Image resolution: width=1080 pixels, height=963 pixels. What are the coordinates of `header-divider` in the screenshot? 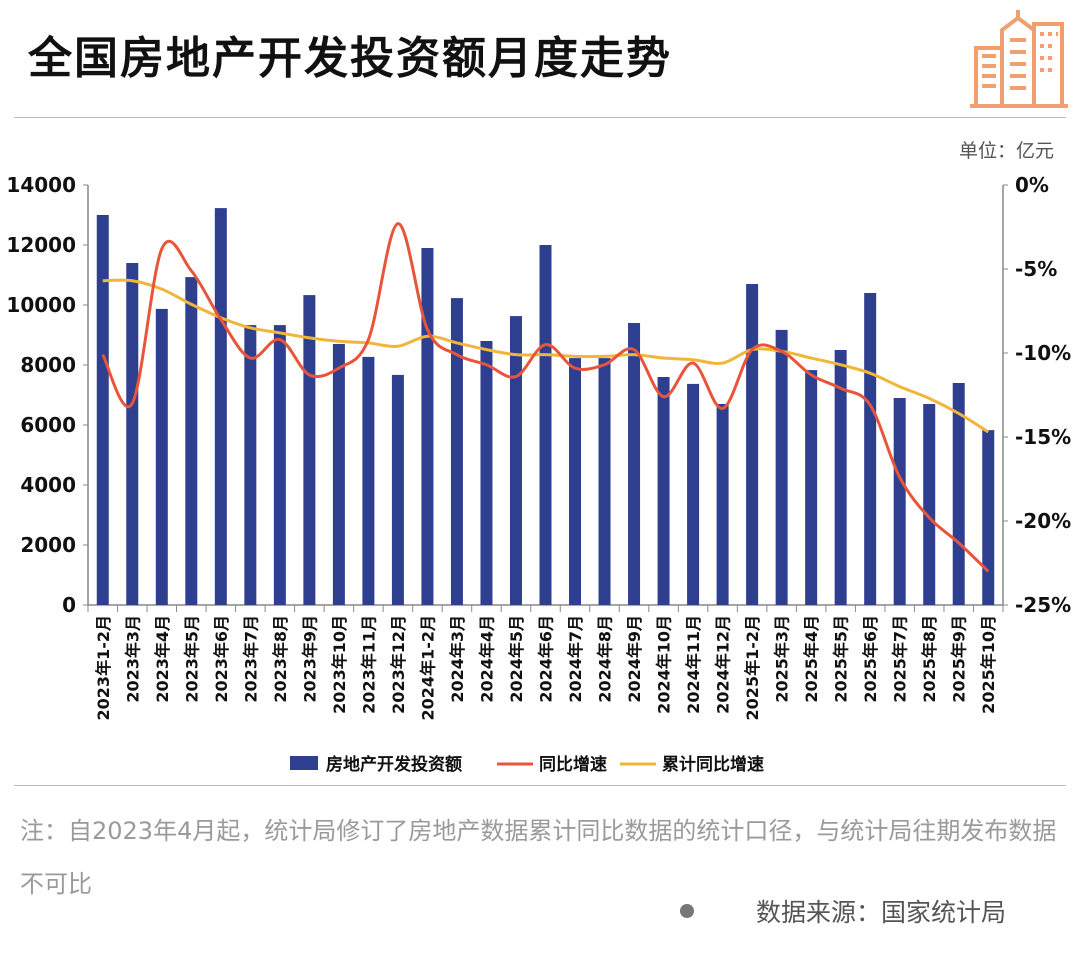 It's located at (540, 117).